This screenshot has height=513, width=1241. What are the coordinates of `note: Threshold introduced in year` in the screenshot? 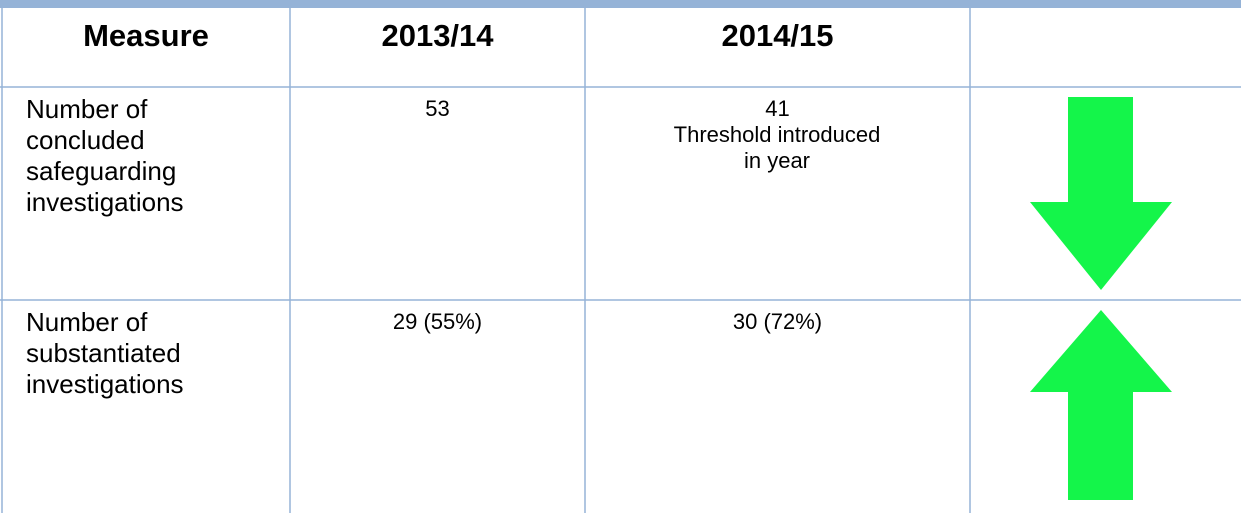 It's located at (777, 147).